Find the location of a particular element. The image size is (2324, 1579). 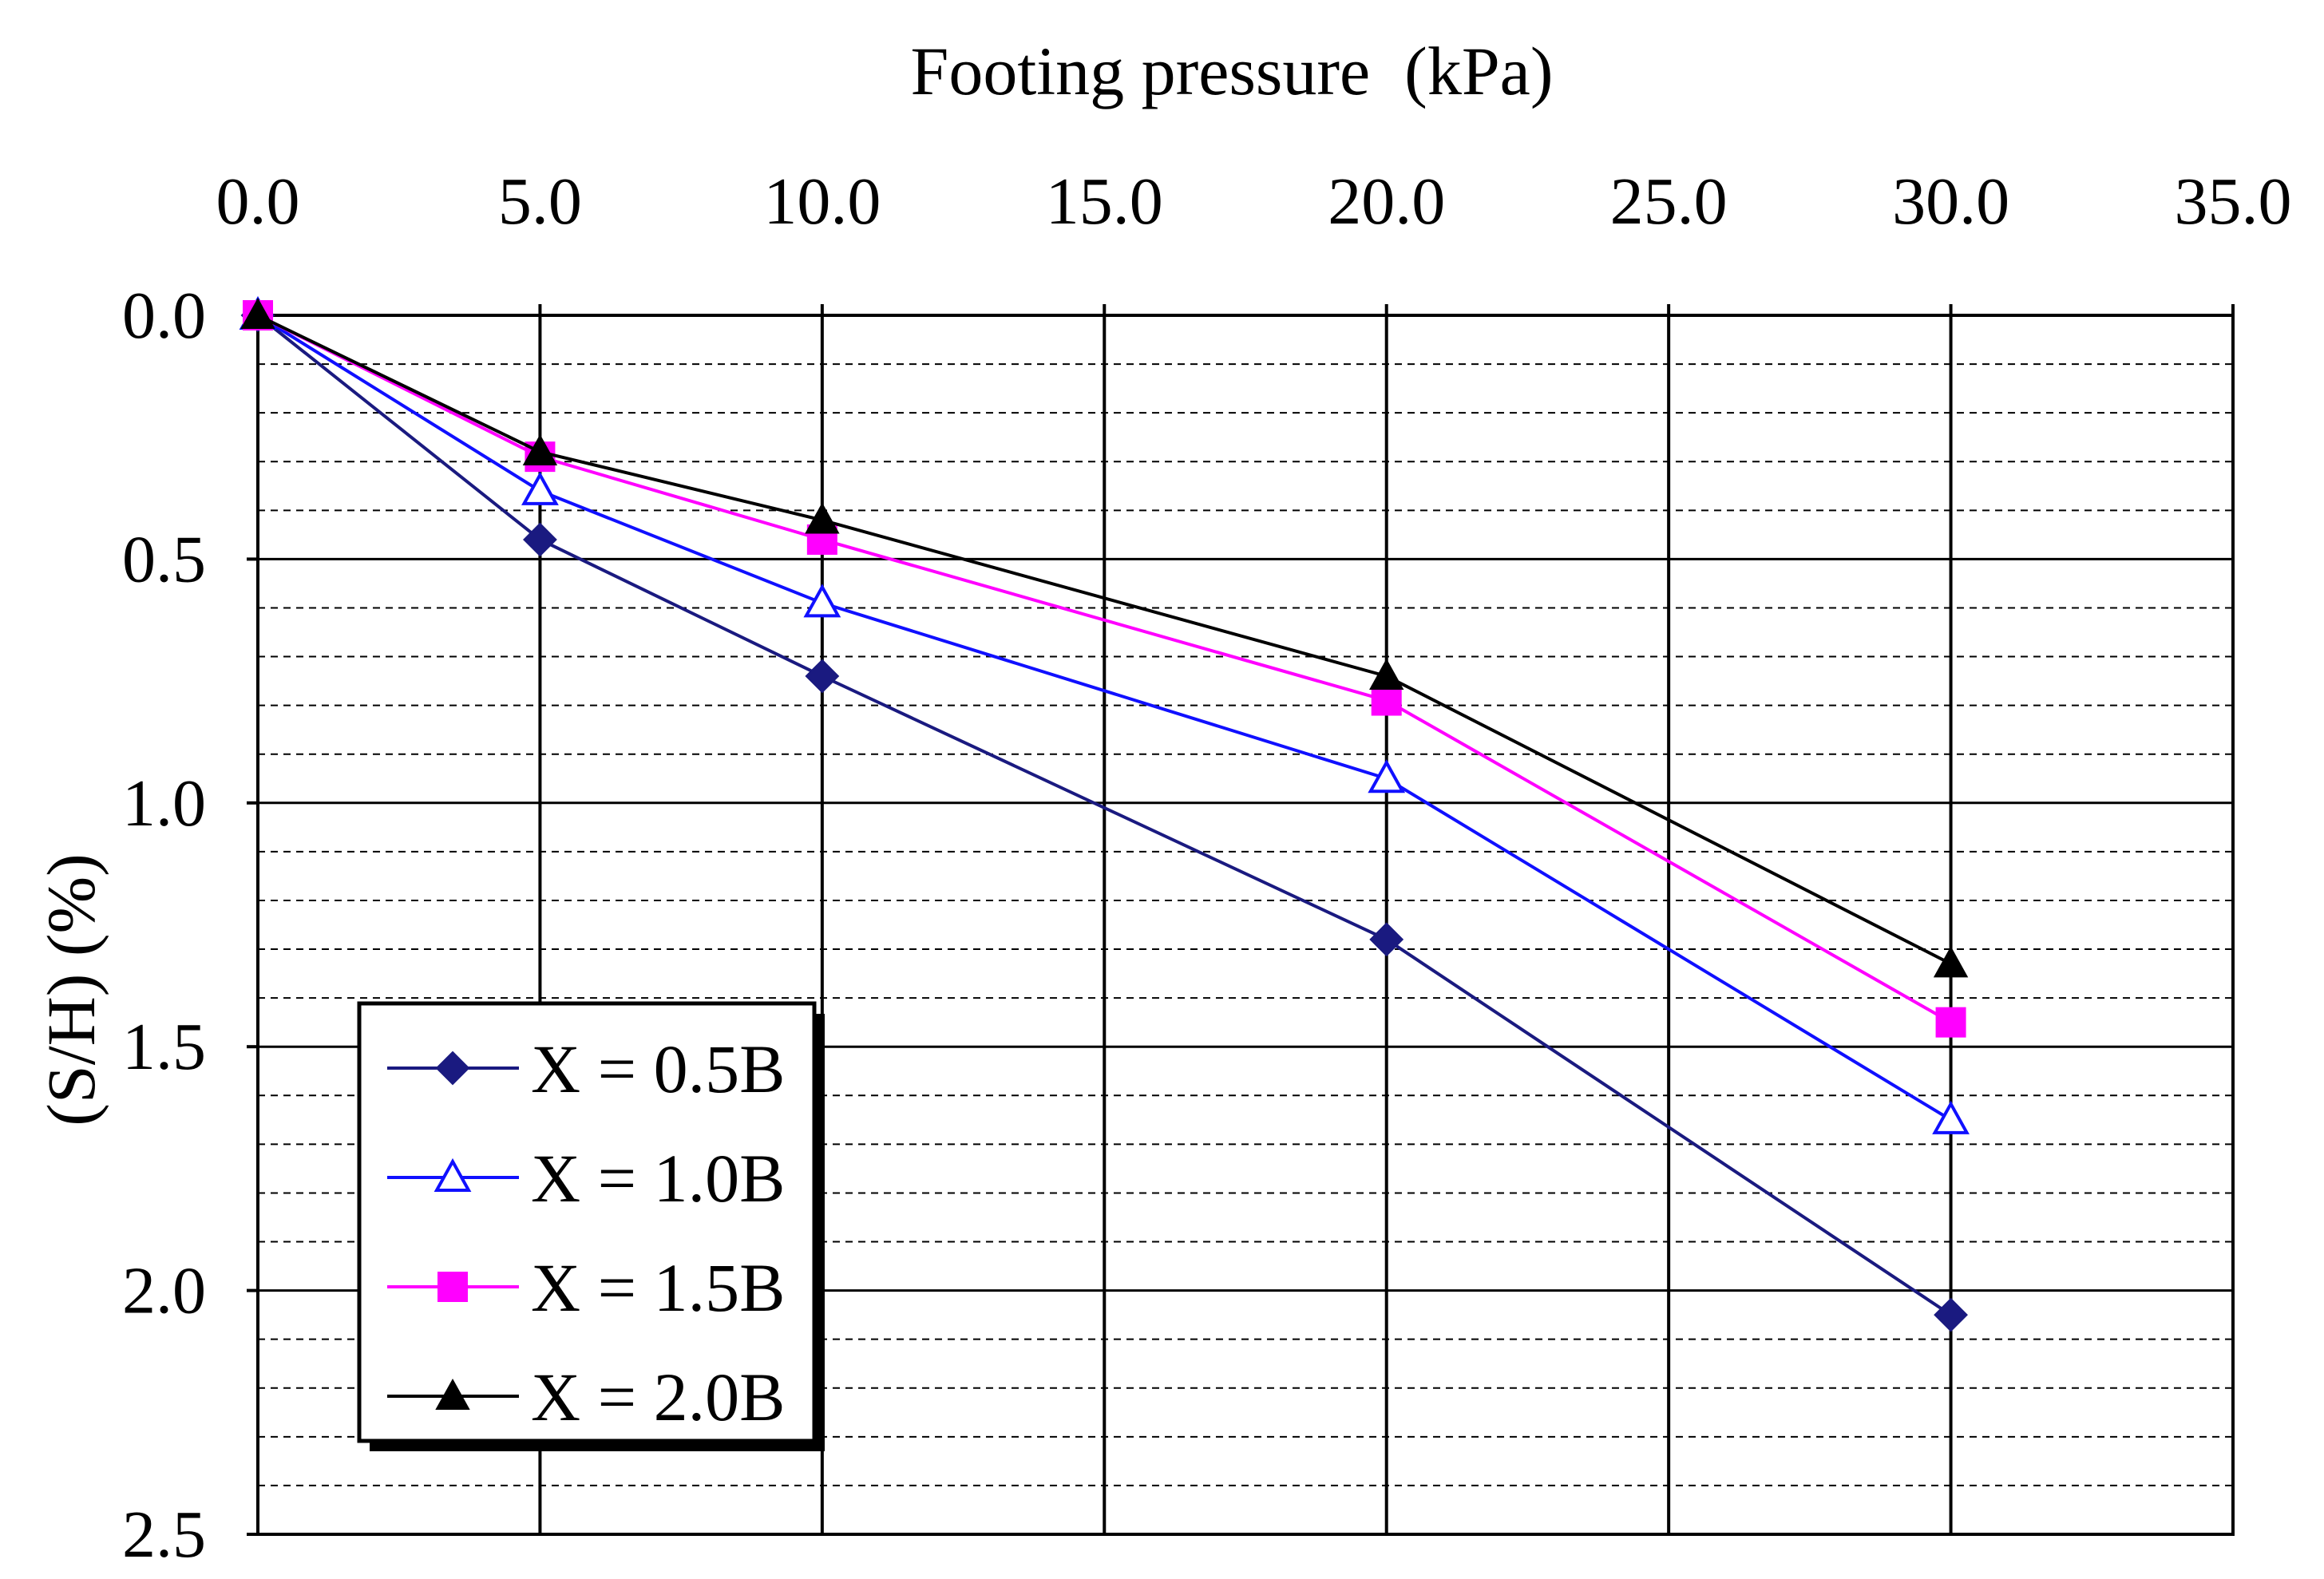

x-tick-label: 15.0 is located at coordinates (1104, 202).